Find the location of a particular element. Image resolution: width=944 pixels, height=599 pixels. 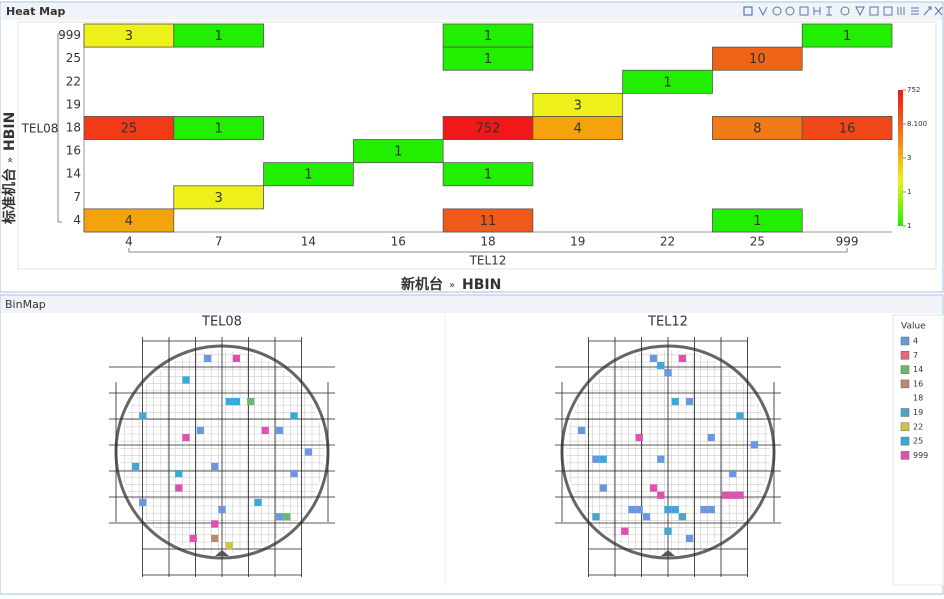

cell-label: 4 is located at coordinates (578, 129).